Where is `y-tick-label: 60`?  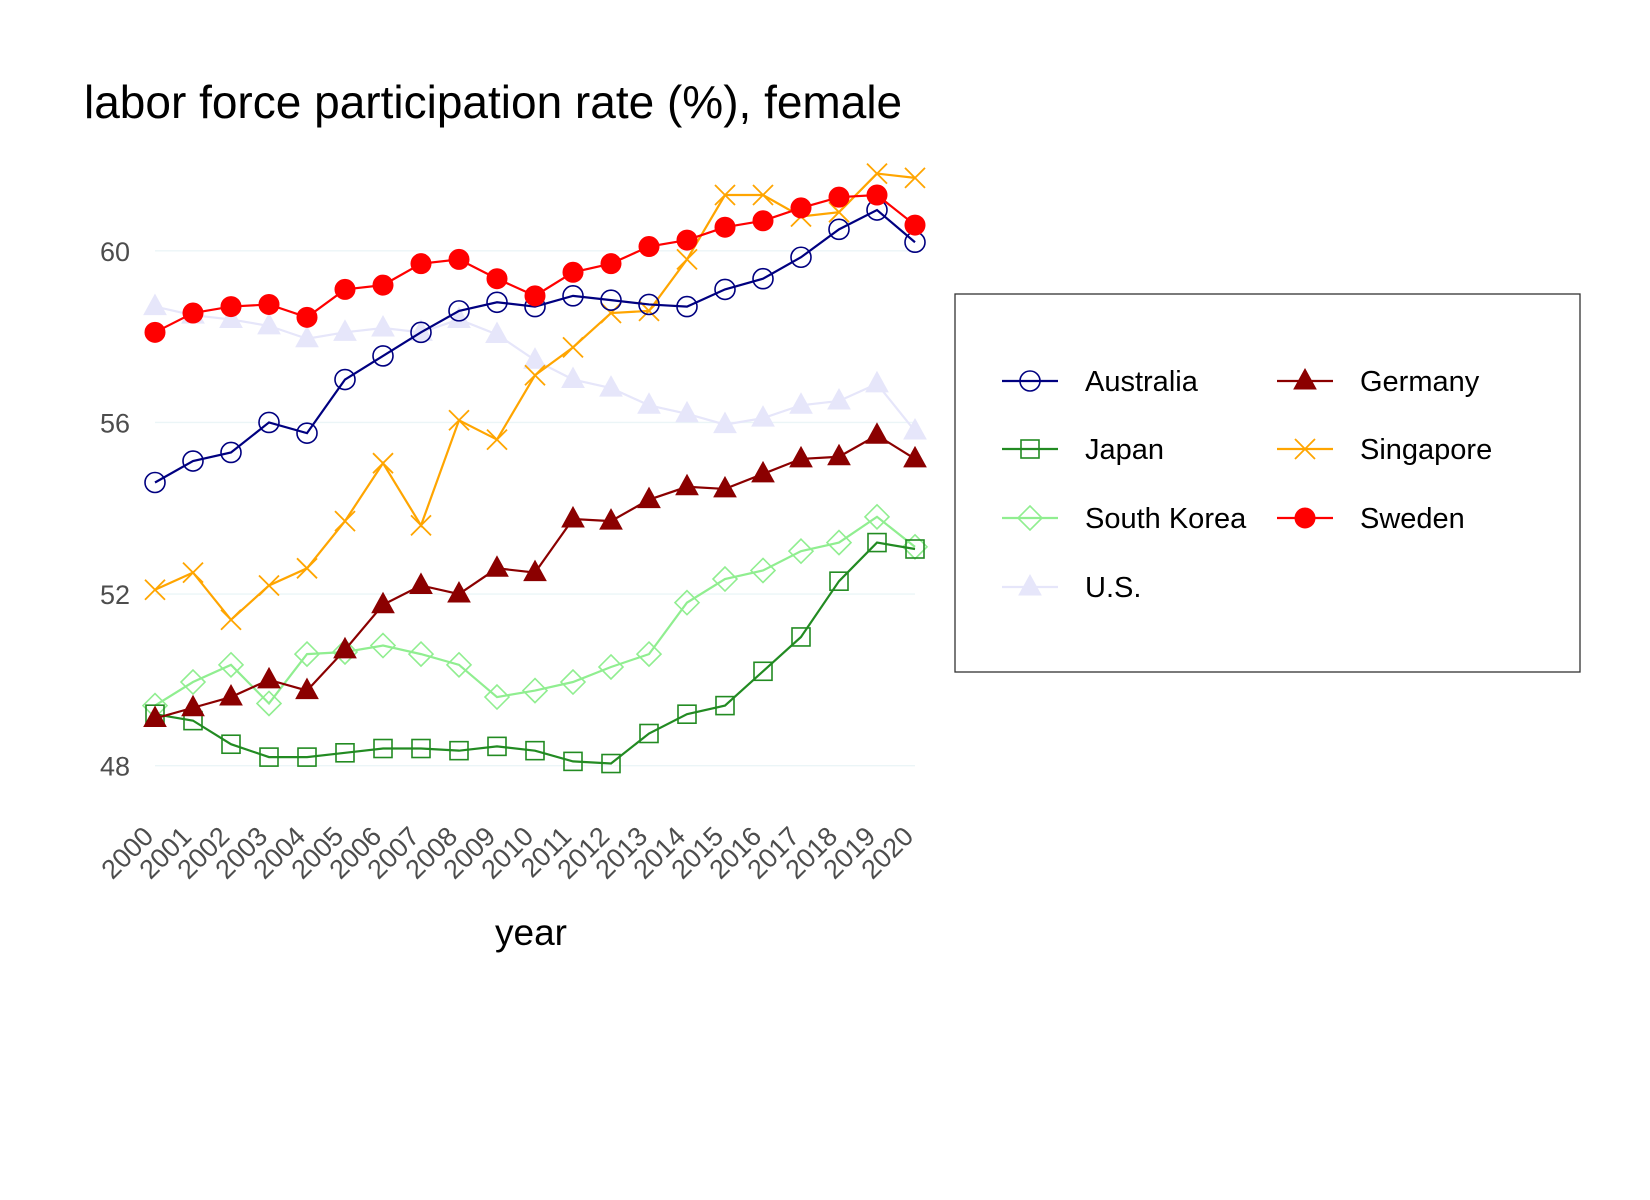 y-tick-label: 60 is located at coordinates (115, 252).